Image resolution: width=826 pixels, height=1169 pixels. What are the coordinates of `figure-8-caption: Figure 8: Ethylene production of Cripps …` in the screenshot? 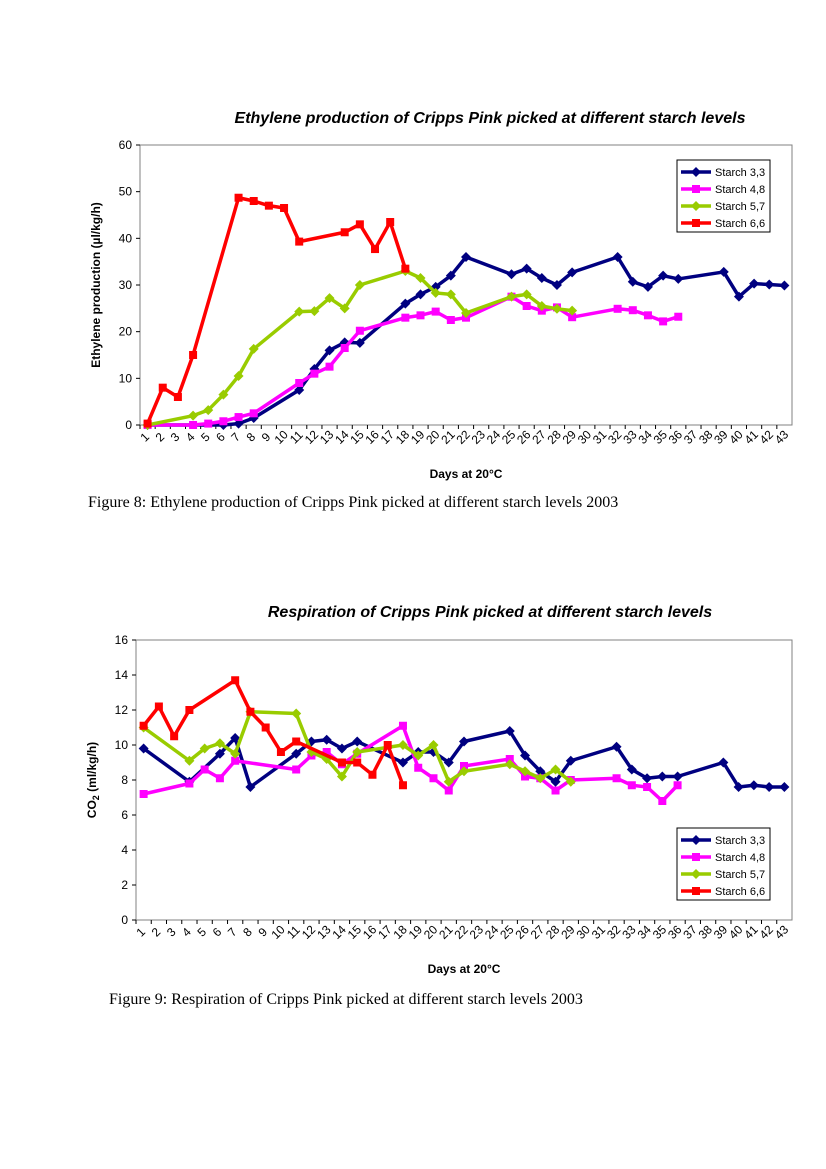 It's located at (353, 502).